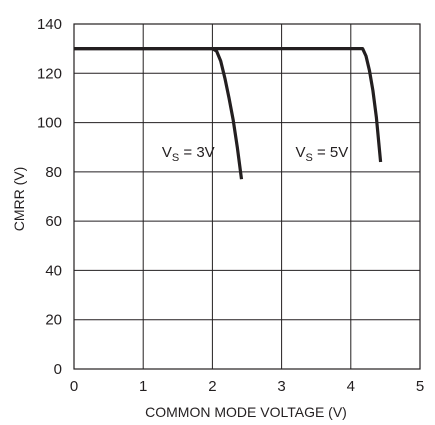 The width and height of the screenshot is (435, 425). What do you see at coordinates (321, 154) in the screenshot?
I see `series-annotation-2: VS = 5V` at bounding box center [321, 154].